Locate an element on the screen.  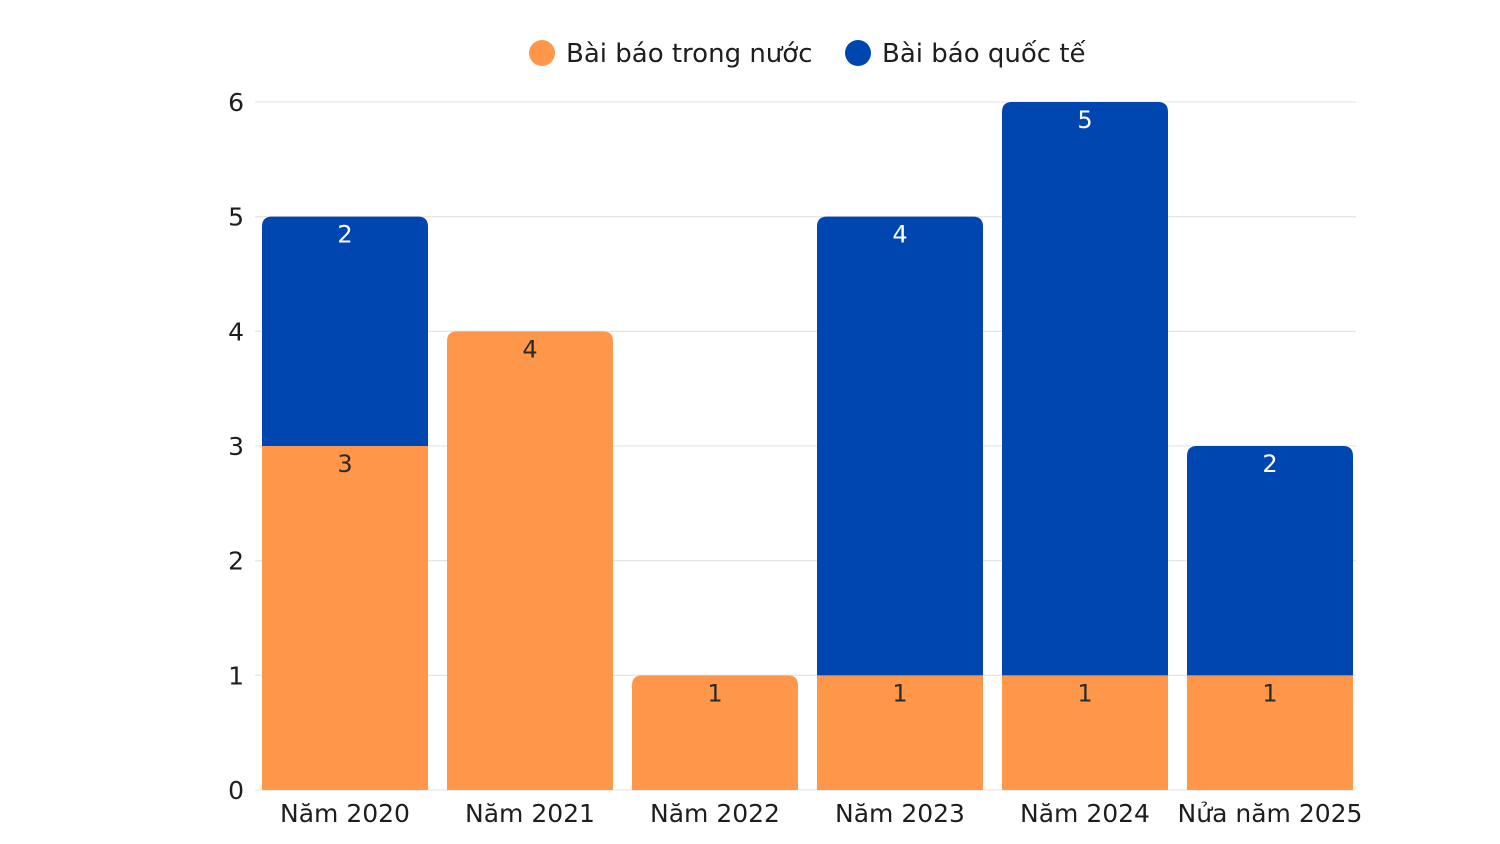
x-tick-label: Năm 2020 is located at coordinates (345, 813).